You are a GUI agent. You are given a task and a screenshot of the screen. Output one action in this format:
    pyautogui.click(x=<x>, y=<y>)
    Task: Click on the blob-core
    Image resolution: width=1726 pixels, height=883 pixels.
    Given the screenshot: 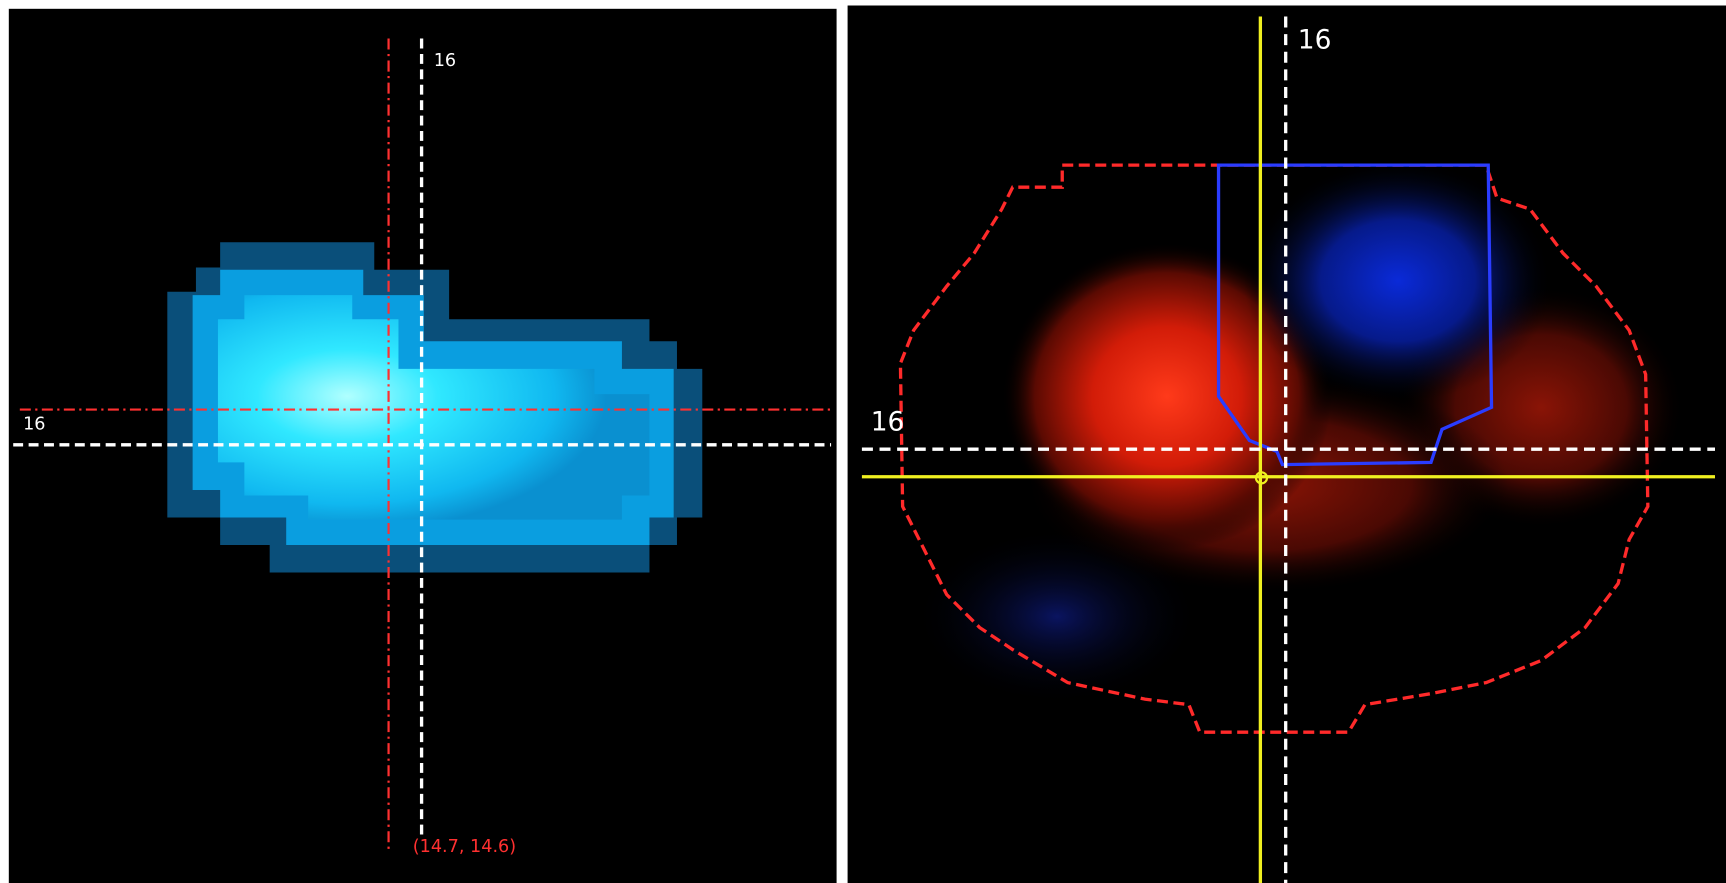 What is the action you would take?
    pyautogui.click(x=433, y=407)
    